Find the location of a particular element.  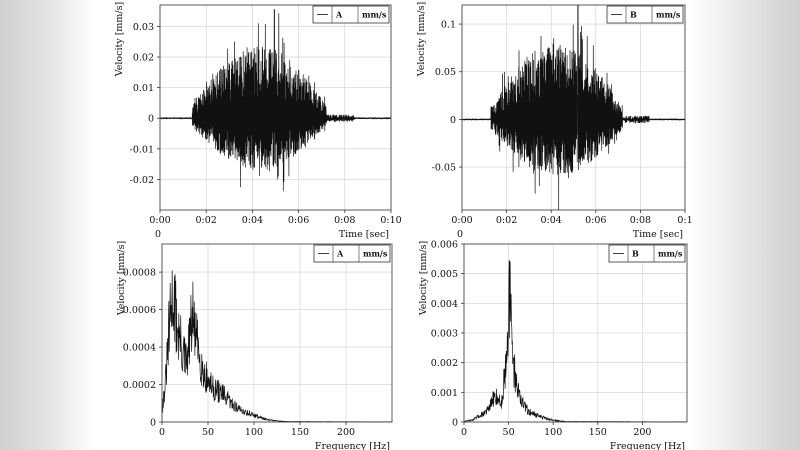

y-tick-label: 0.001 is located at coordinates (444, 393).